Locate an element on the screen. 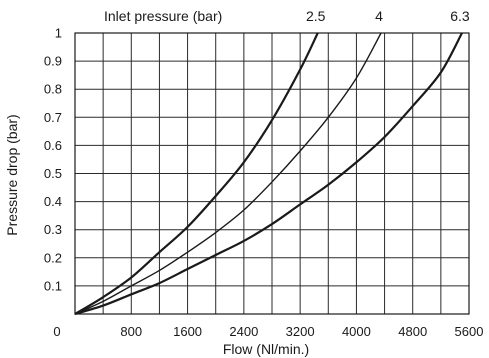  x-axis-label: Flow (Nl/min.) is located at coordinates (266, 349).